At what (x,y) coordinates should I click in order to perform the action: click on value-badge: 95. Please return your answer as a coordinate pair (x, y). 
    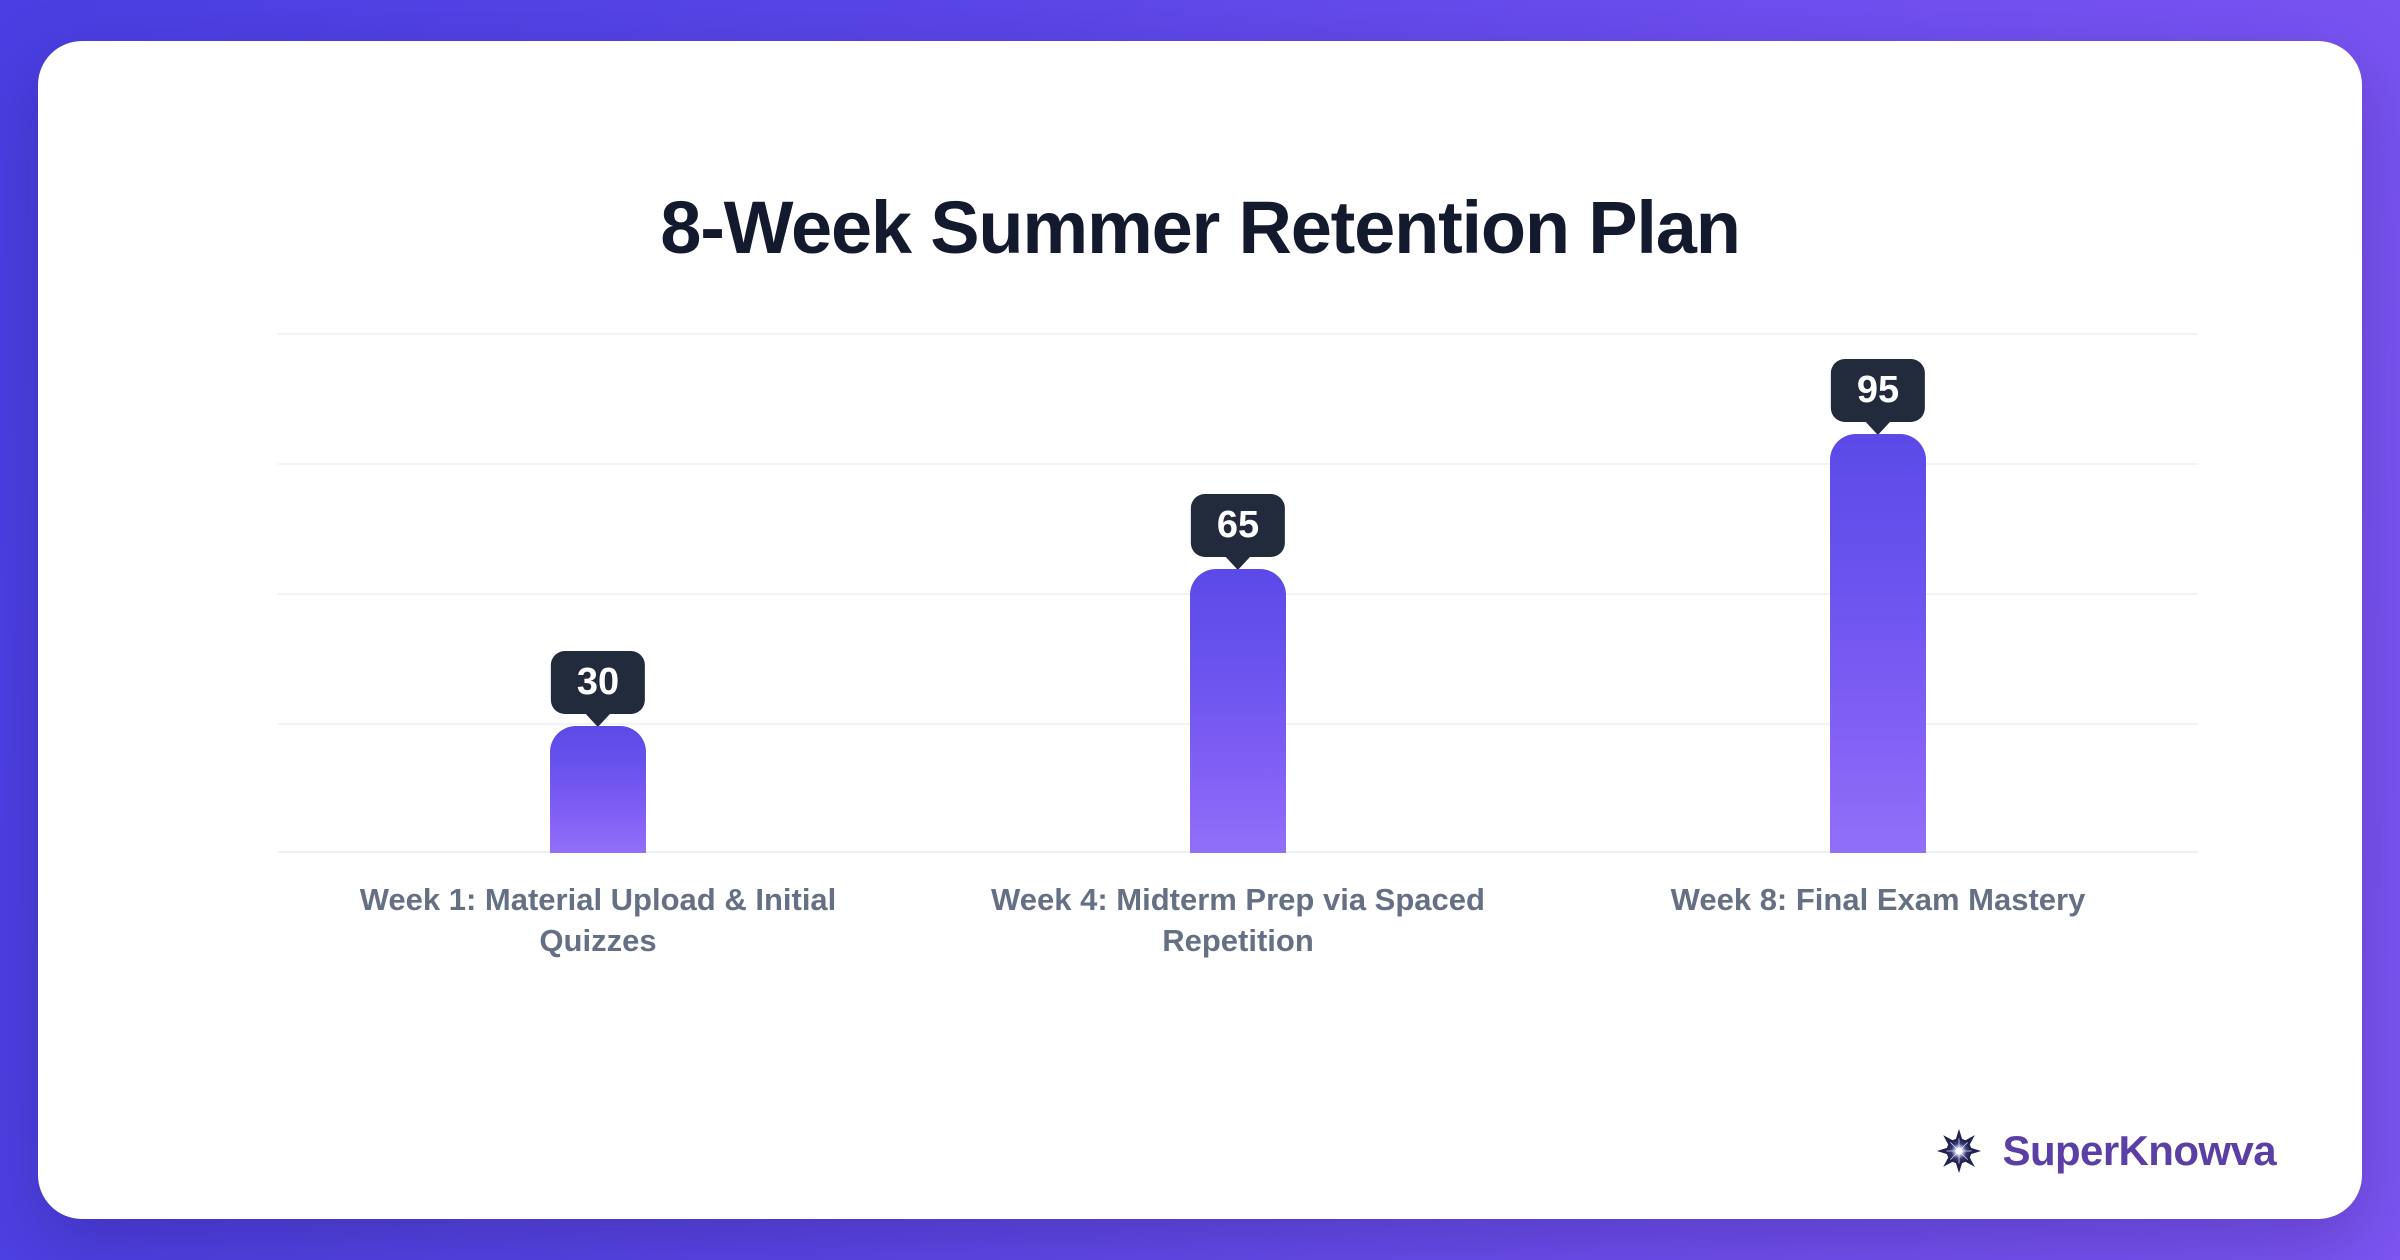
    Looking at the image, I should click on (1878, 390).